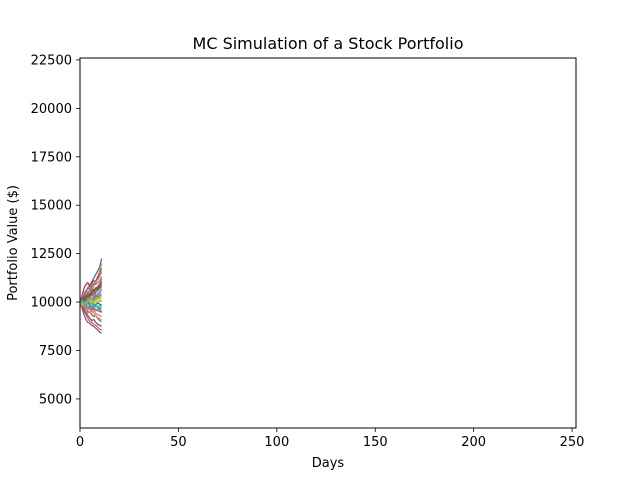 The image size is (640, 480). What do you see at coordinates (330, 439) in the screenshot?
I see `x-axis: 0 50 100 150 200 250` at bounding box center [330, 439].